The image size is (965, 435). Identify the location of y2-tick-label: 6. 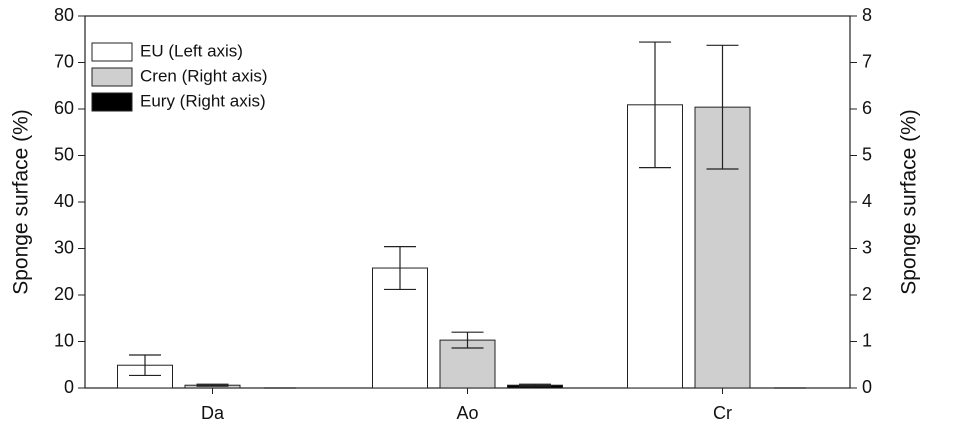
(867, 108).